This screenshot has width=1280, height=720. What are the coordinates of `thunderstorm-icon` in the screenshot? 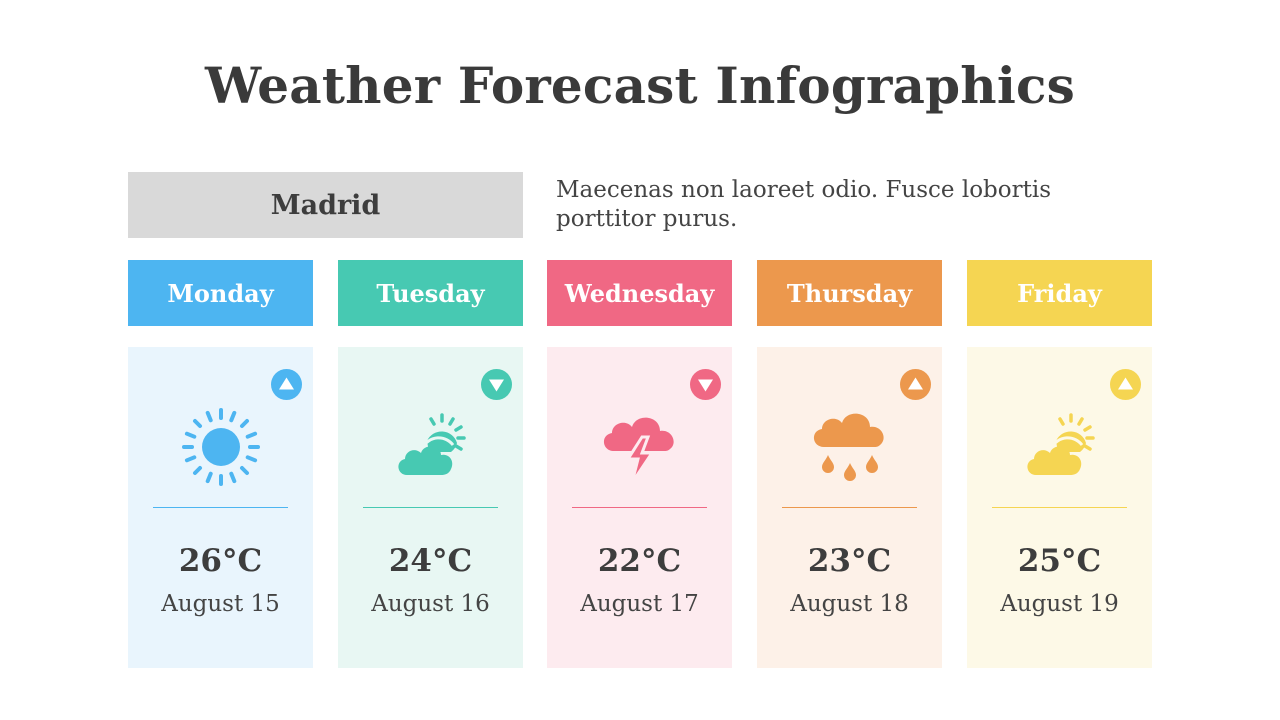 It's located at (638, 450).